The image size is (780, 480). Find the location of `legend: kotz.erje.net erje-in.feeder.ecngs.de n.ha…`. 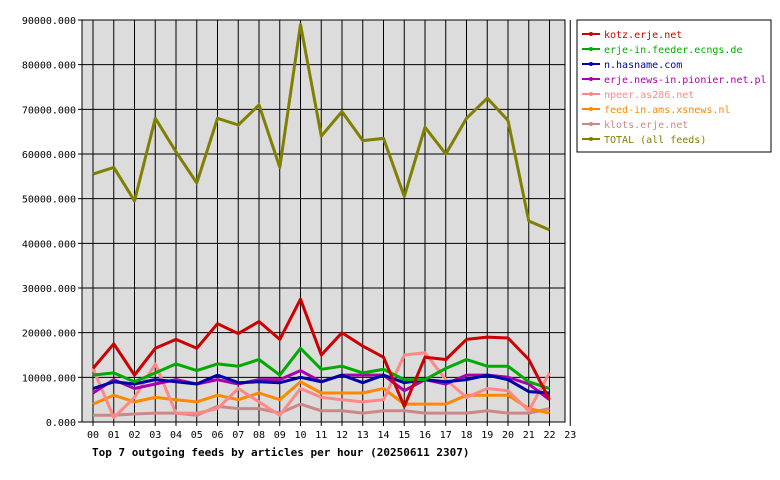

legend: kotz.erje.net erje-in.feeder.ecngs.de n.ha… is located at coordinates (674, 88).